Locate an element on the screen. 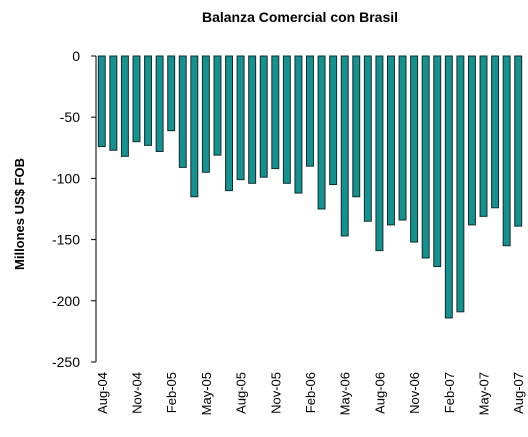 The height and width of the screenshot is (437, 528). x-tick-label: May-07 is located at coordinates (484, 393).